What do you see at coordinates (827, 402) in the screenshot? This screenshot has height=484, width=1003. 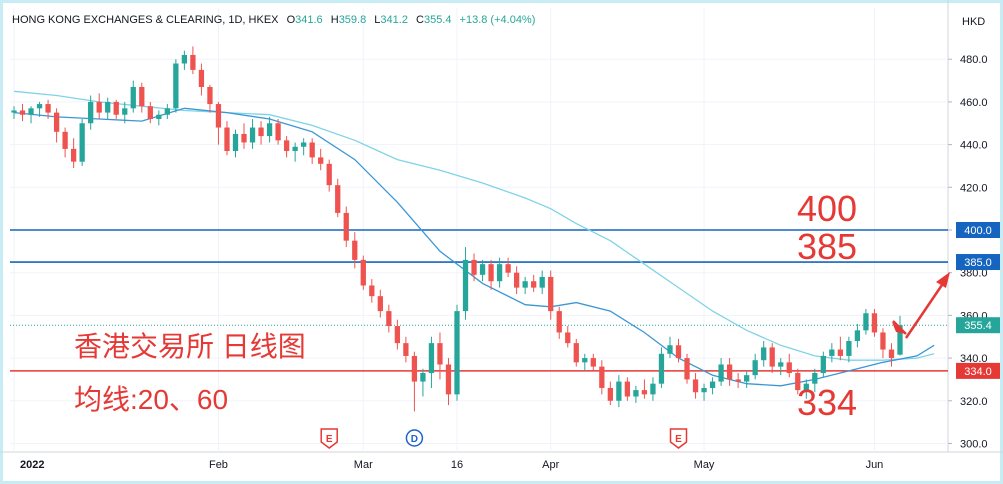 I see `annotation-334: 334` at bounding box center [827, 402].